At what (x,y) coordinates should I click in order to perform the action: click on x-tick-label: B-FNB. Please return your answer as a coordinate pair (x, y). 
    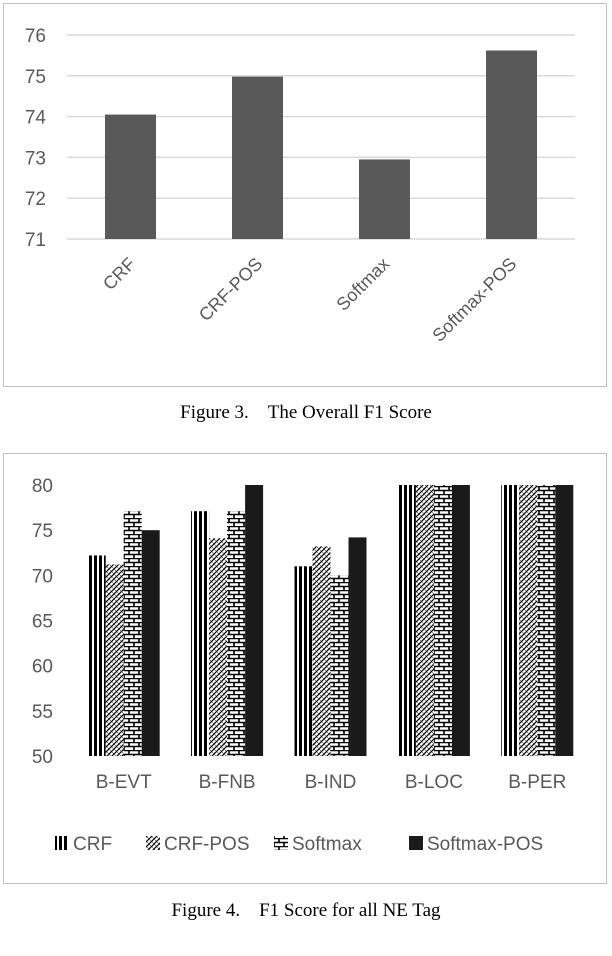
    Looking at the image, I should click on (227, 782).